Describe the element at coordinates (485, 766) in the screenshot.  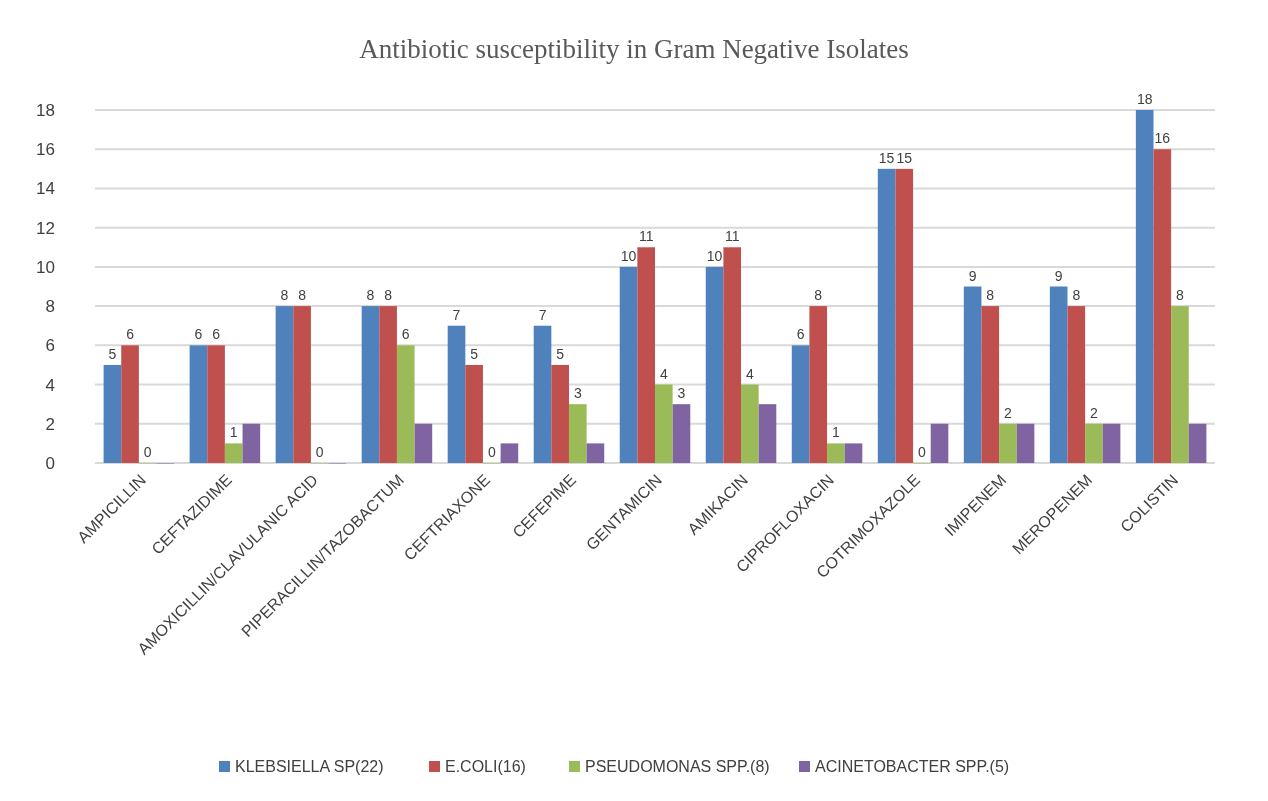
I see `legend-label: E.COLI(16)` at that location.